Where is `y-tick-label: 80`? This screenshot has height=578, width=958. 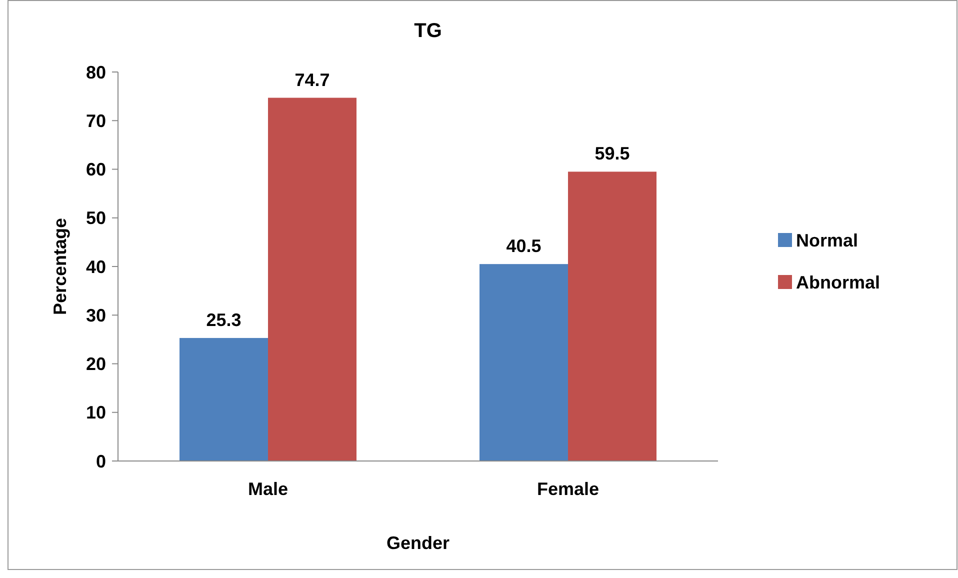 y-tick-label: 80 is located at coordinates (96, 72).